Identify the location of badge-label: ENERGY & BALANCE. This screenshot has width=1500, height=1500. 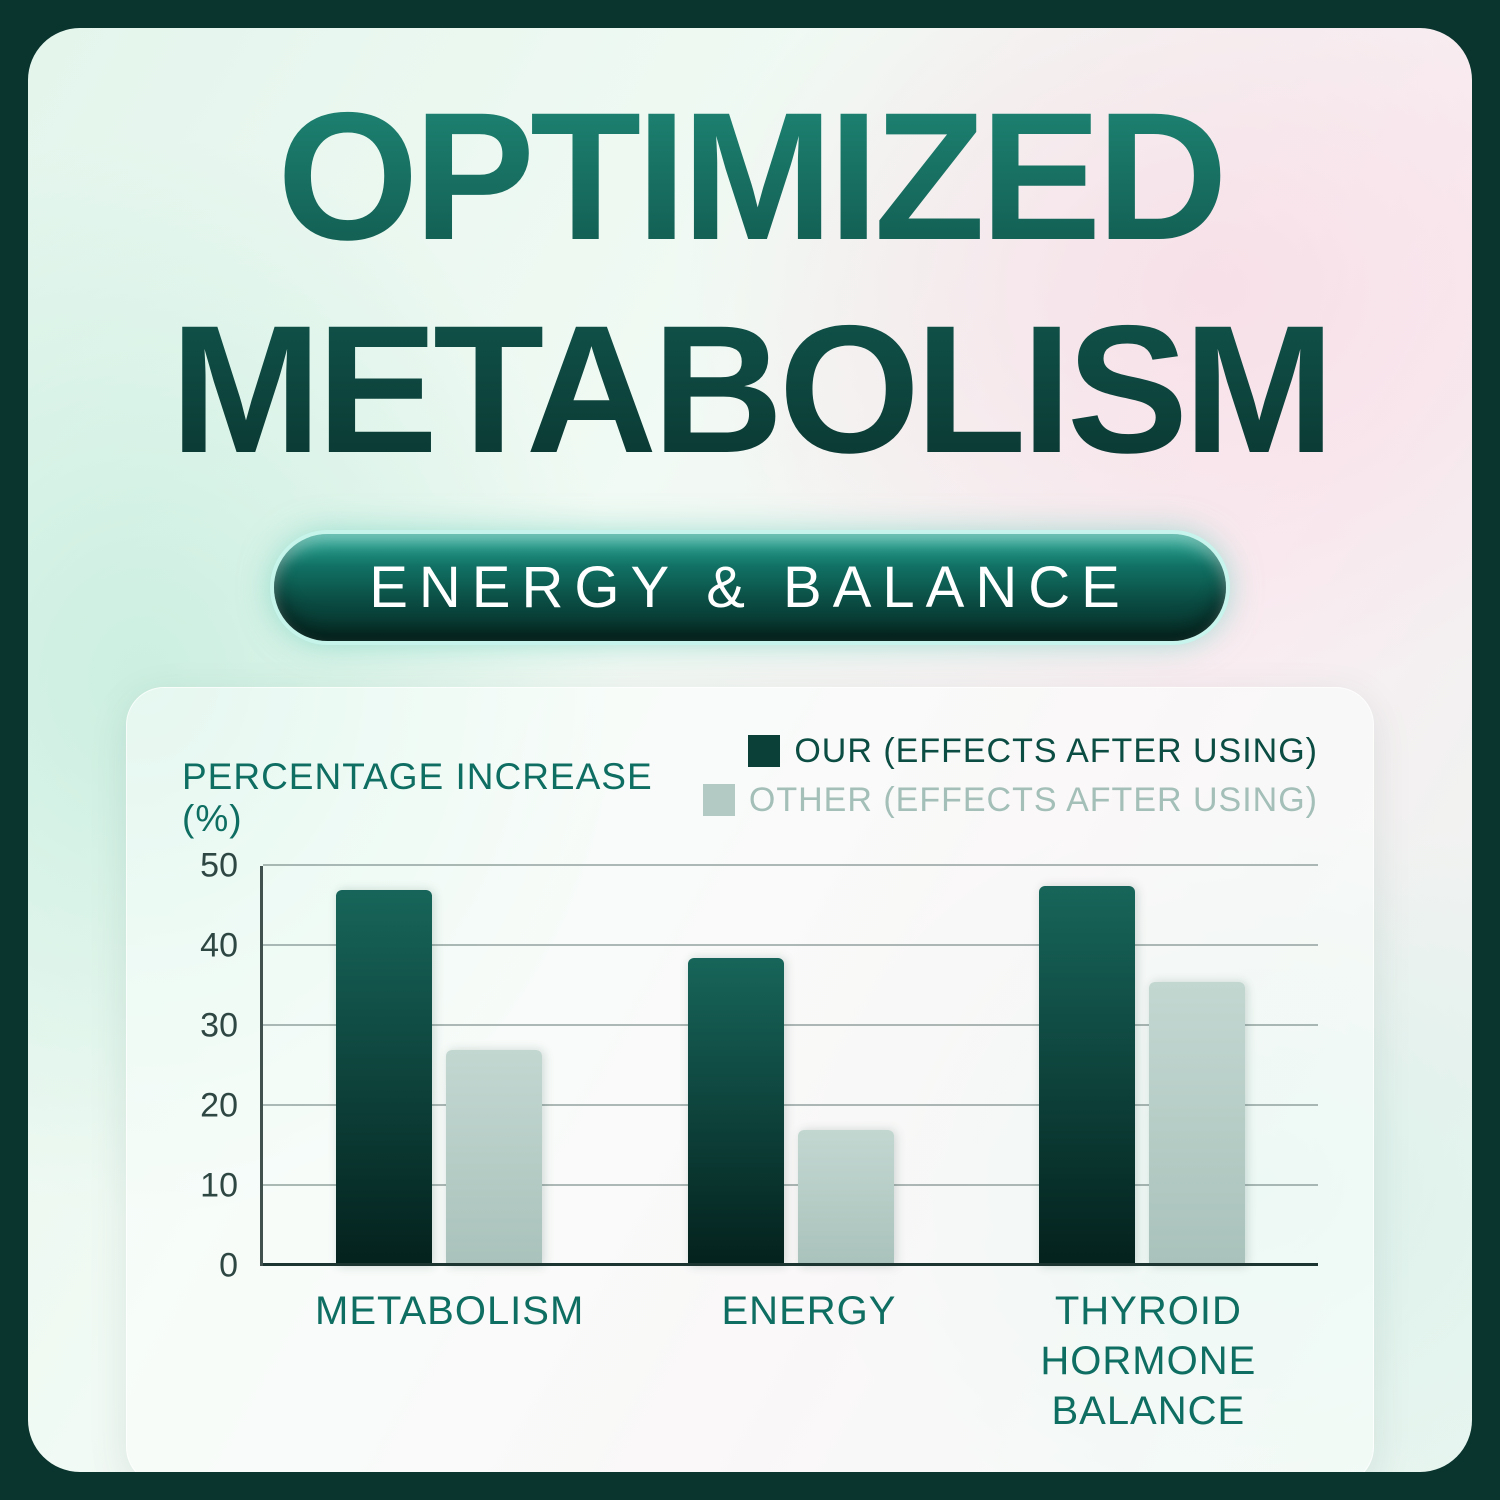
(750, 587).